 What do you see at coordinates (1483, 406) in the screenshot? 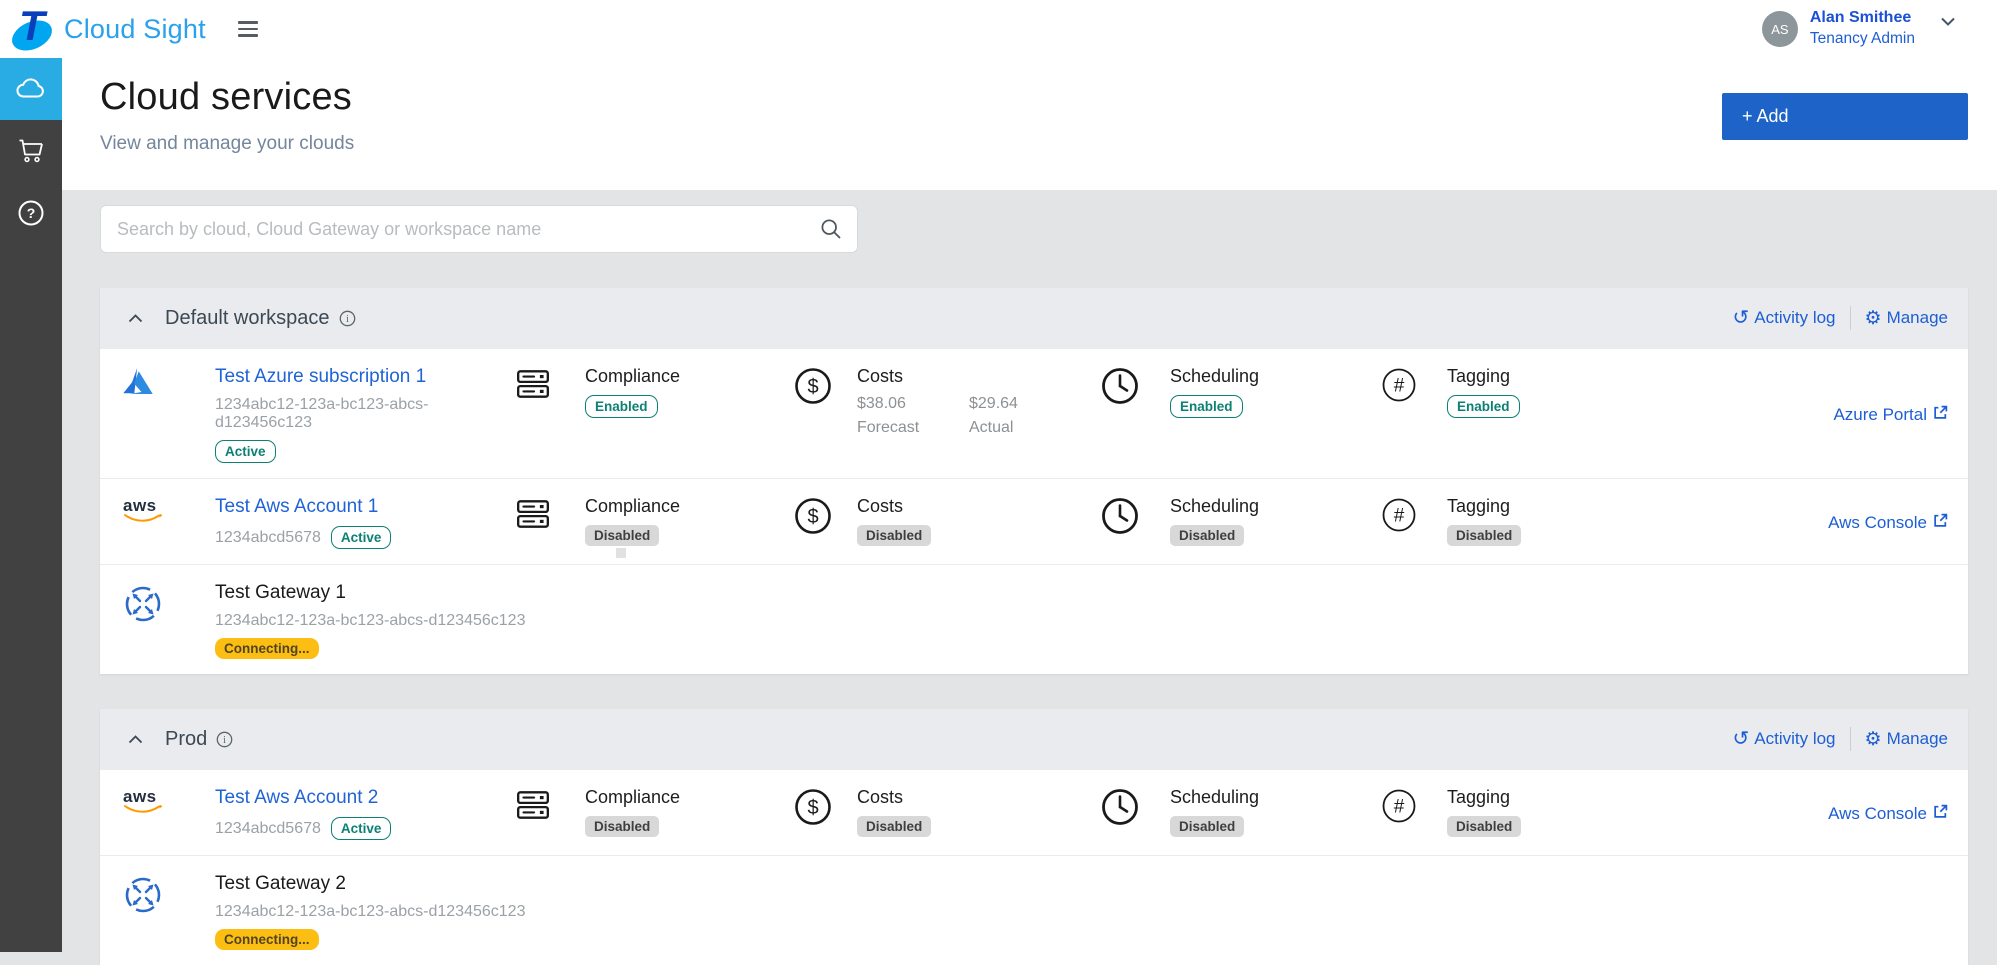
I see `tagging-status-badge: Enabled` at bounding box center [1483, 406].